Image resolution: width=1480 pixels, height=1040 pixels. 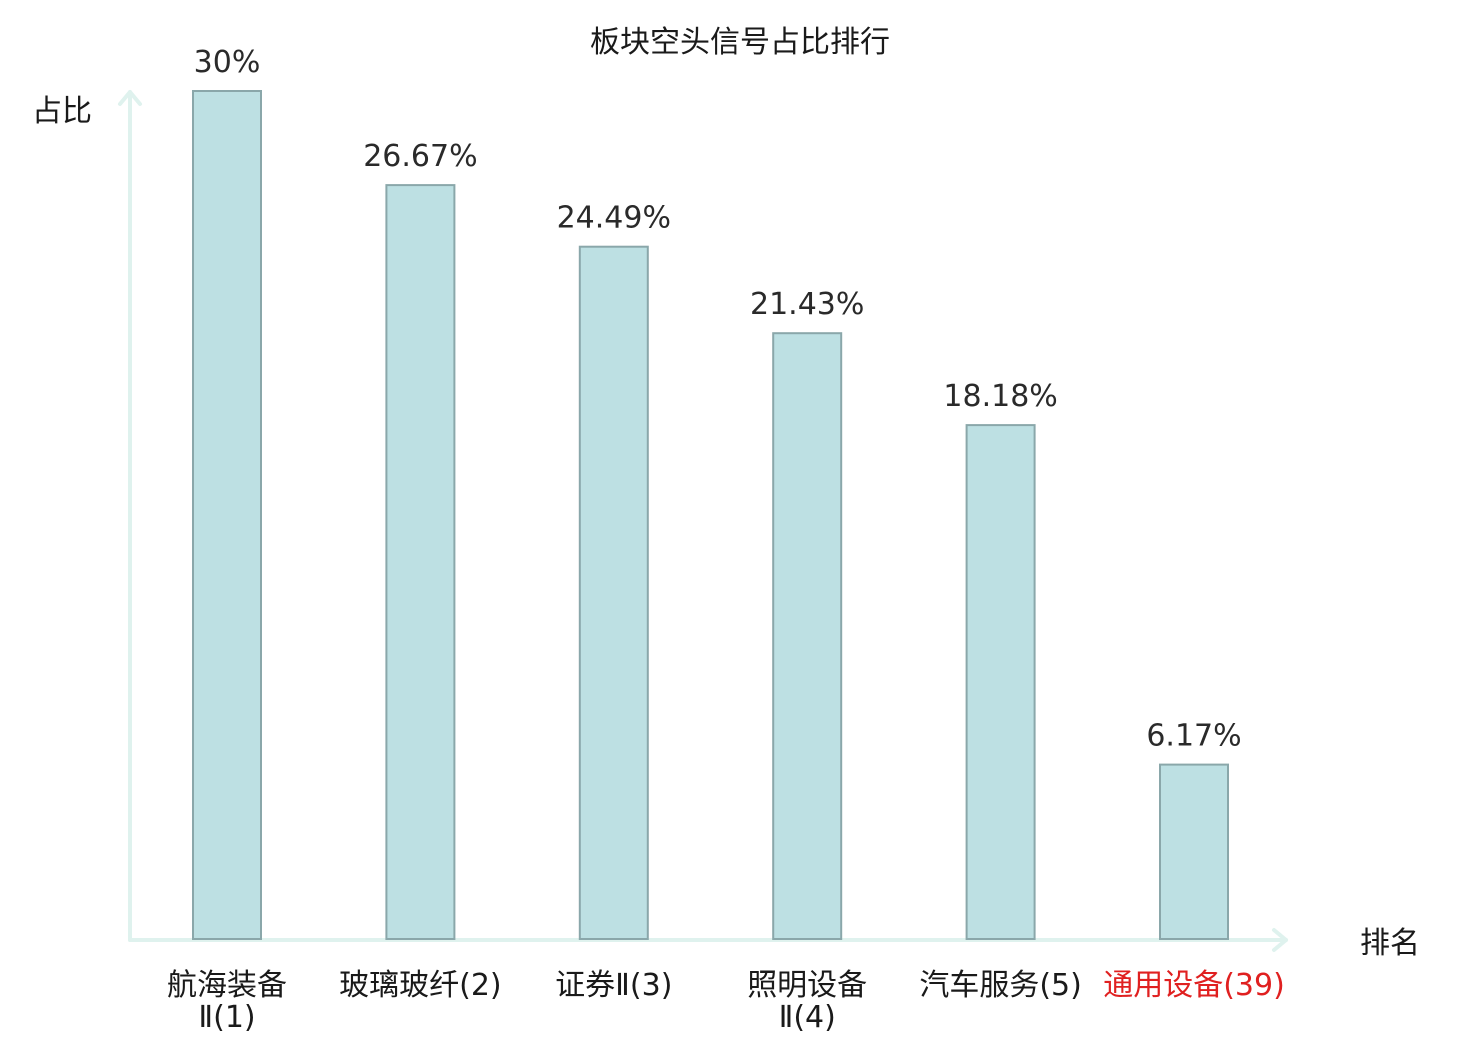 What do you see at coordinates (420, 985) in the screenshot?
I see `category-label-2: 玻璃玻纤(2)` at bounding box center [420, 985].